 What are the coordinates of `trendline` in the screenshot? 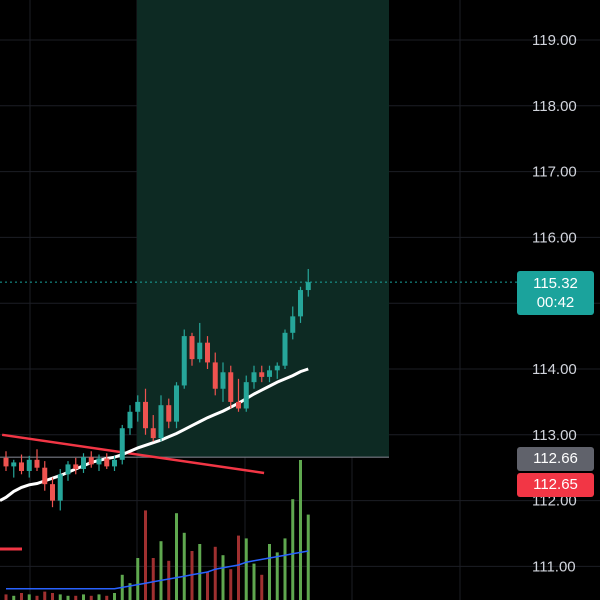 It's located at (133, 454).